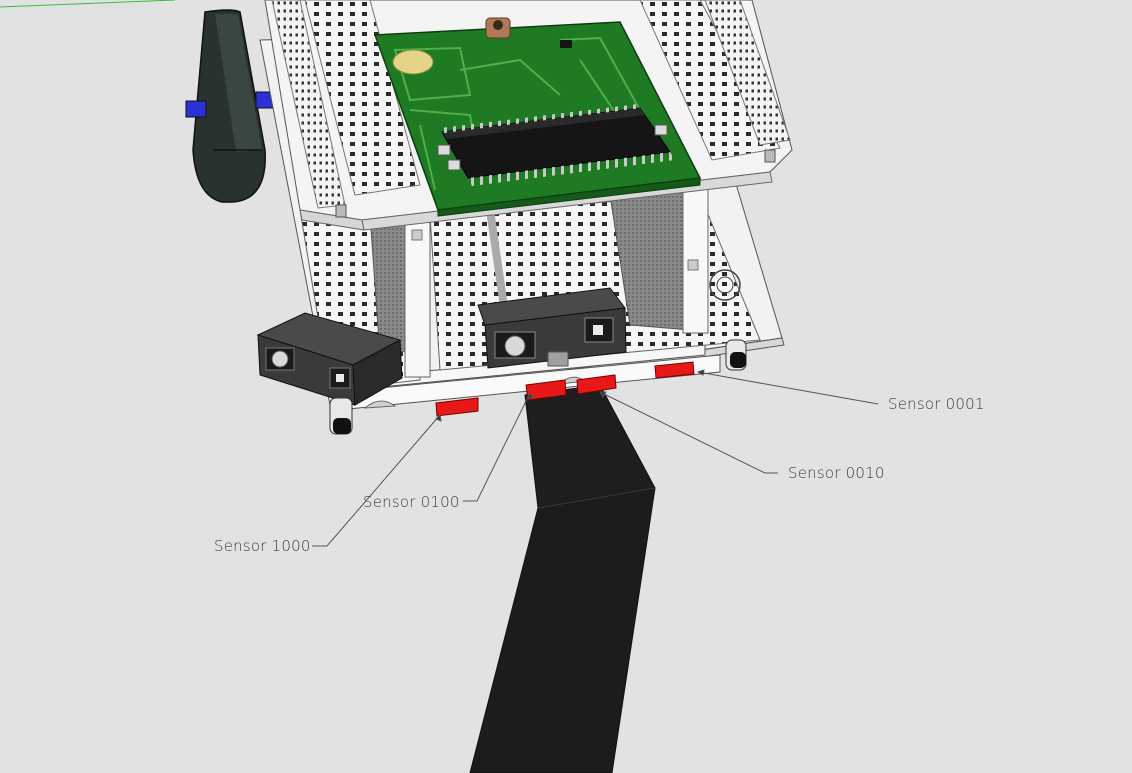 This screenshot has width=1132, height=773. I want to click on sensor-1000-block, so click(457, 407).